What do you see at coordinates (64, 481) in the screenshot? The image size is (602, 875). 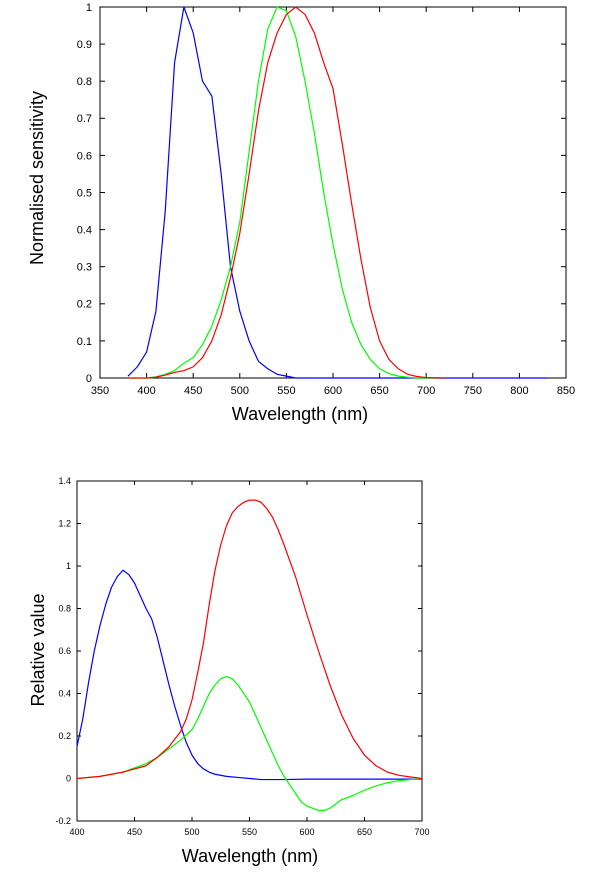 I see `y-tick-label: 1.4` at bounding box center [64, 481].